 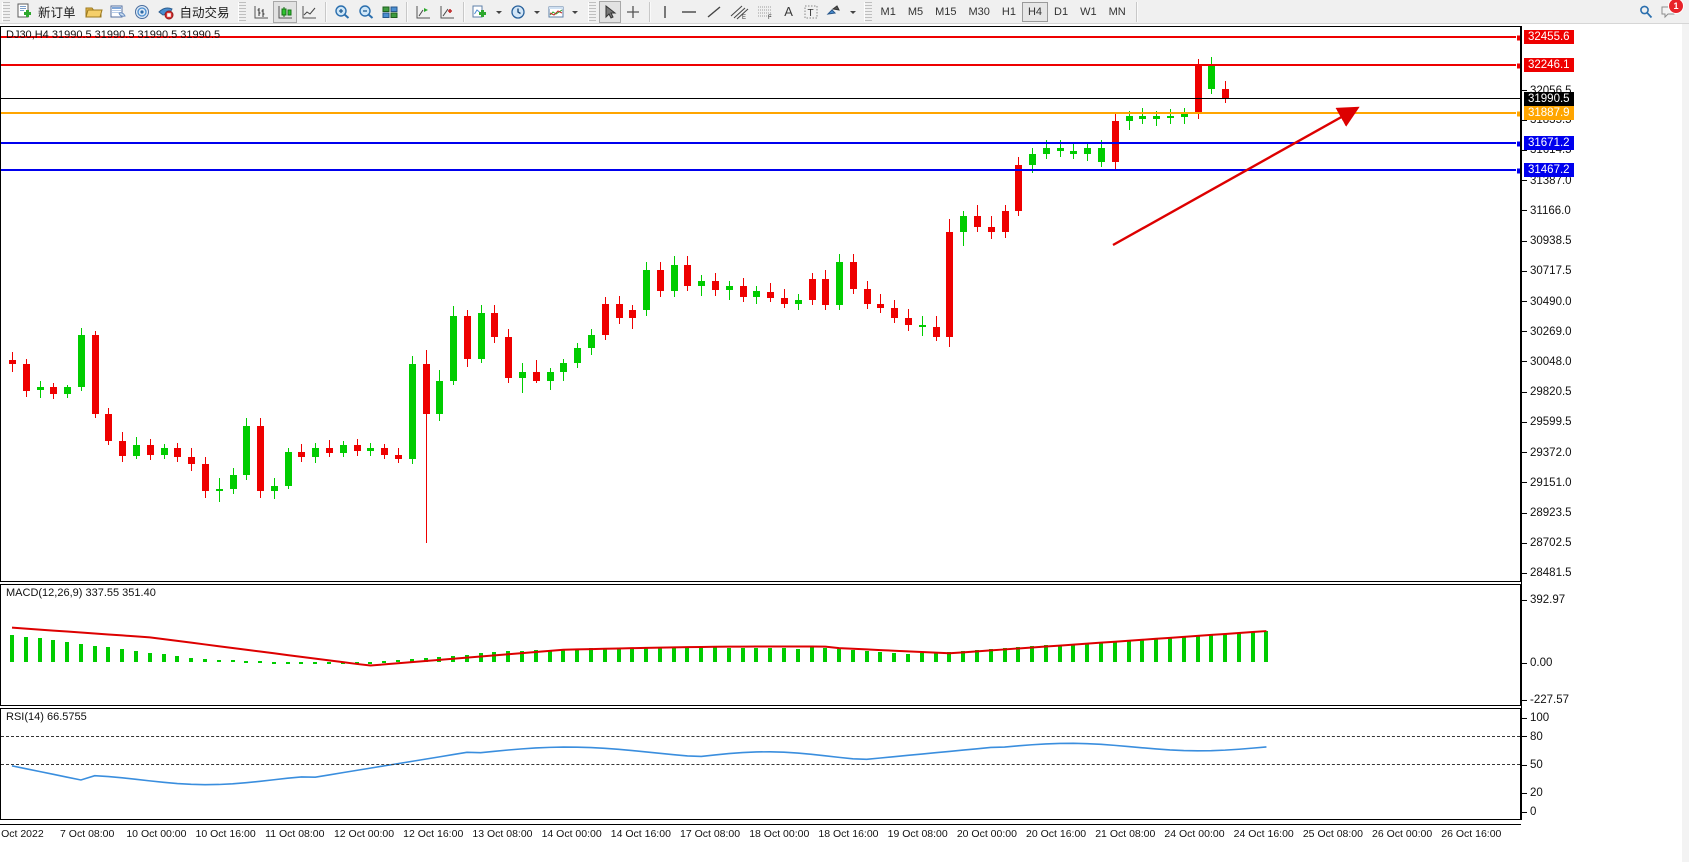 I want to click on terminal-icon, so click(x=118, y=12).